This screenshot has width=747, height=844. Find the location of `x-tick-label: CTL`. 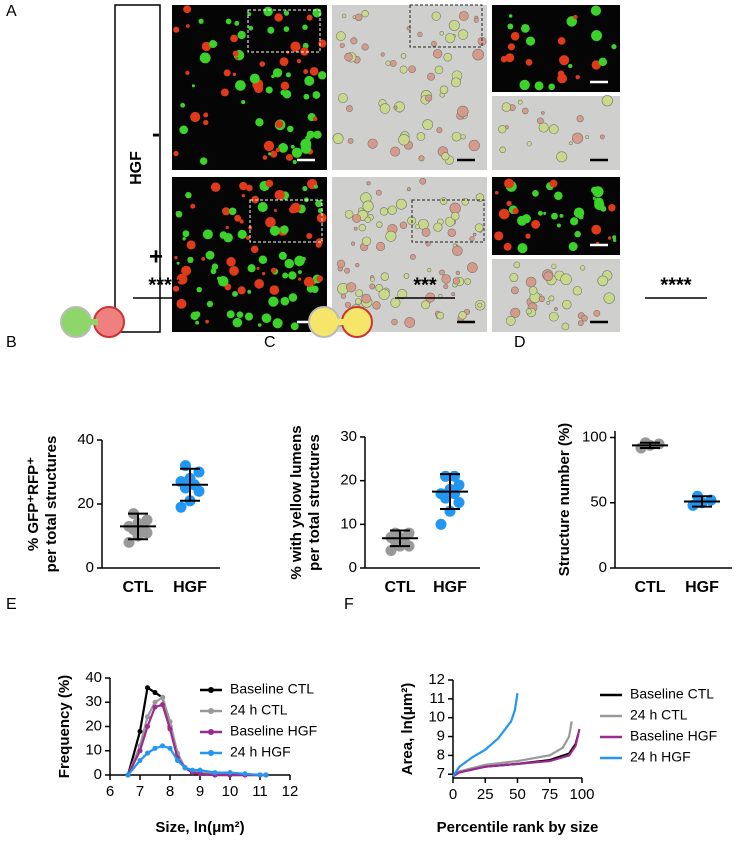

x-tick-label: CTL is located at coordinates (399, 587).